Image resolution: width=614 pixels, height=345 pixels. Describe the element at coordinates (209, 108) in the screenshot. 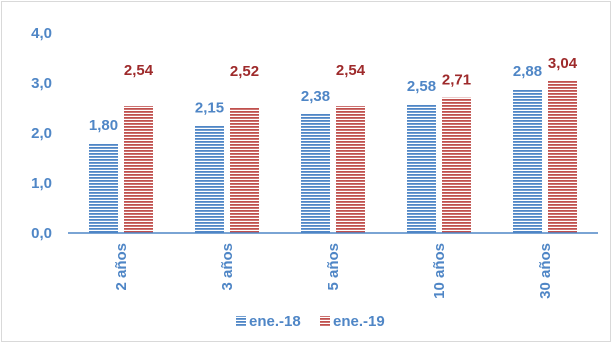

I see `data-label: 2,15` at that location.